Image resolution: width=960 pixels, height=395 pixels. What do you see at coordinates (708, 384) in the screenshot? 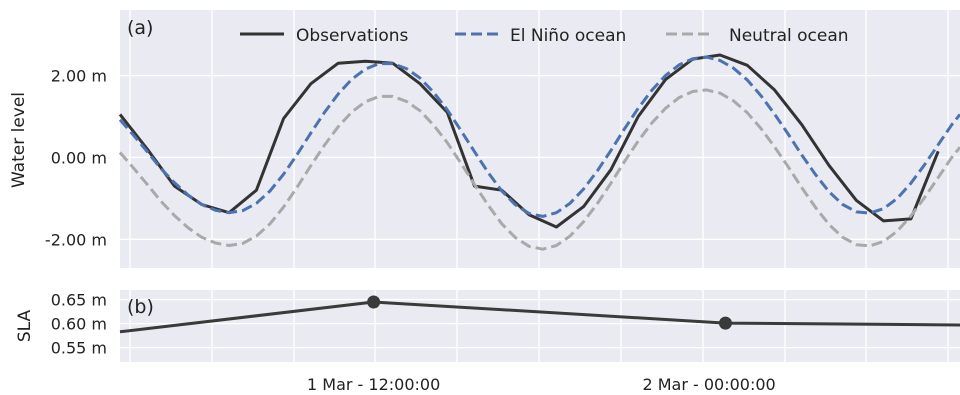
I see `x-tick-label-1: 2 Mar - 00:00:00` at bounding box center [708, 384].